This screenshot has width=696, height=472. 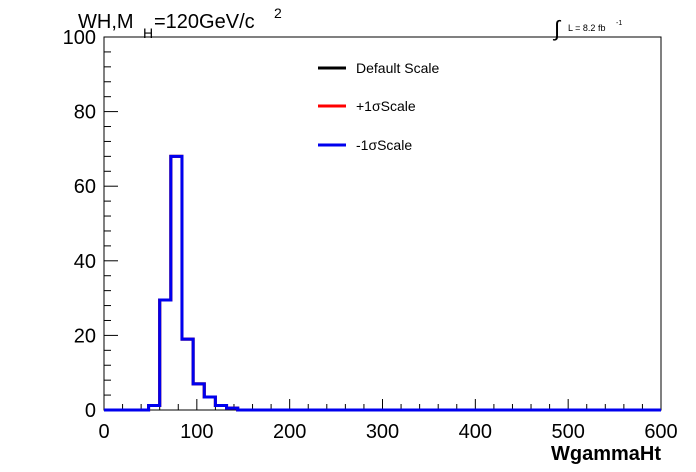 I want to click on y-tick-label: 60, so click(x=85, y=187).